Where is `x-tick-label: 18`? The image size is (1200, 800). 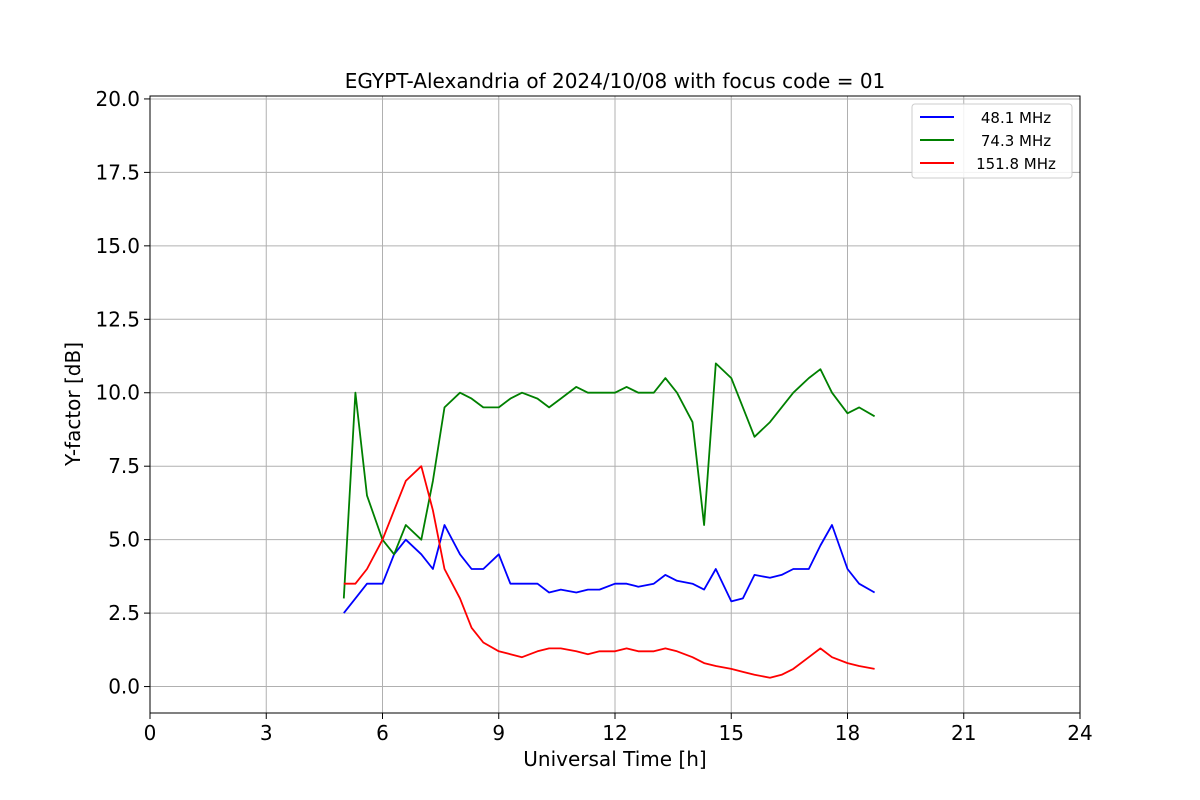
x-tick-label: 18 is located at coordinates (847, 733).